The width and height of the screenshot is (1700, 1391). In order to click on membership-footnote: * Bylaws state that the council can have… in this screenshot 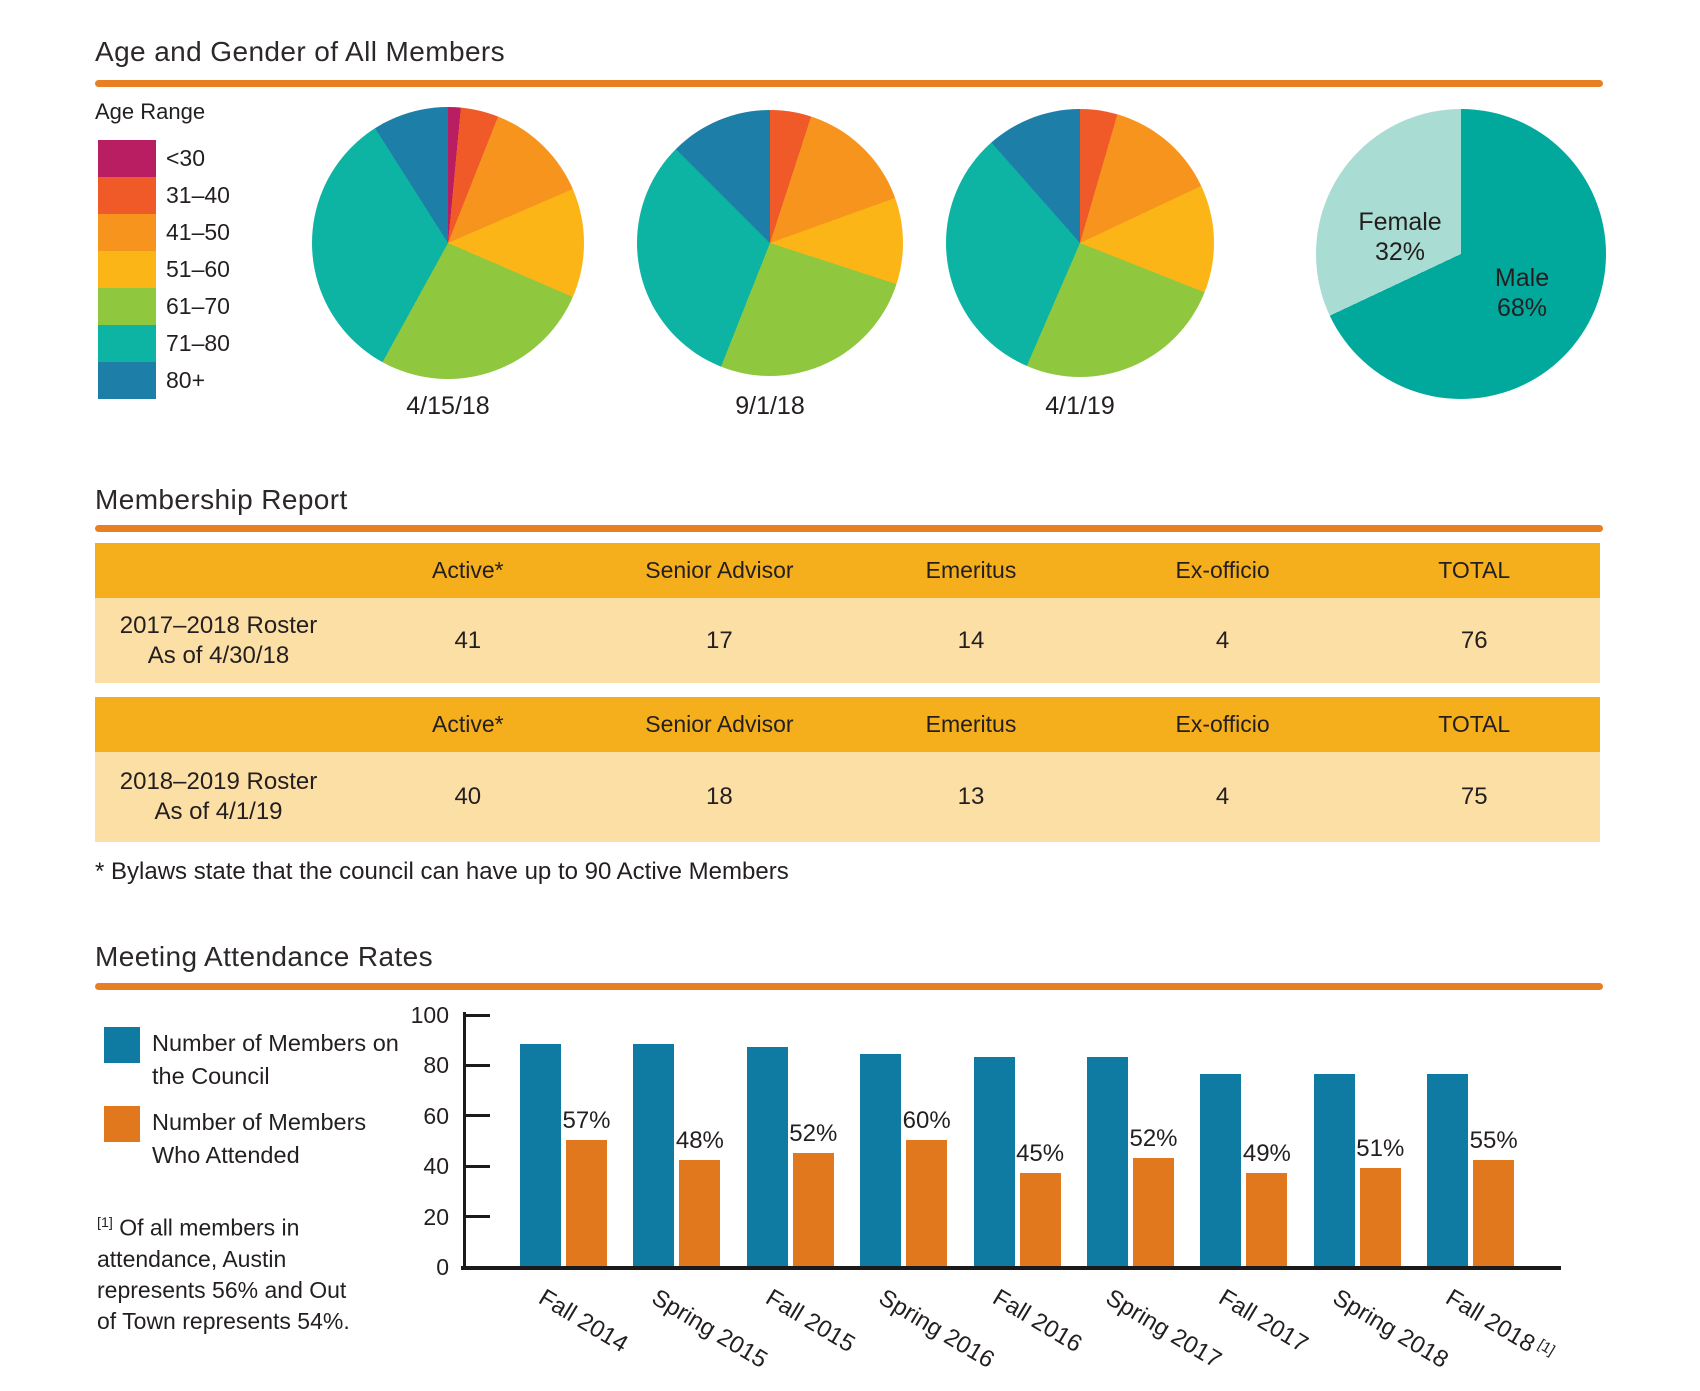, I will do `click(442, 871)`.